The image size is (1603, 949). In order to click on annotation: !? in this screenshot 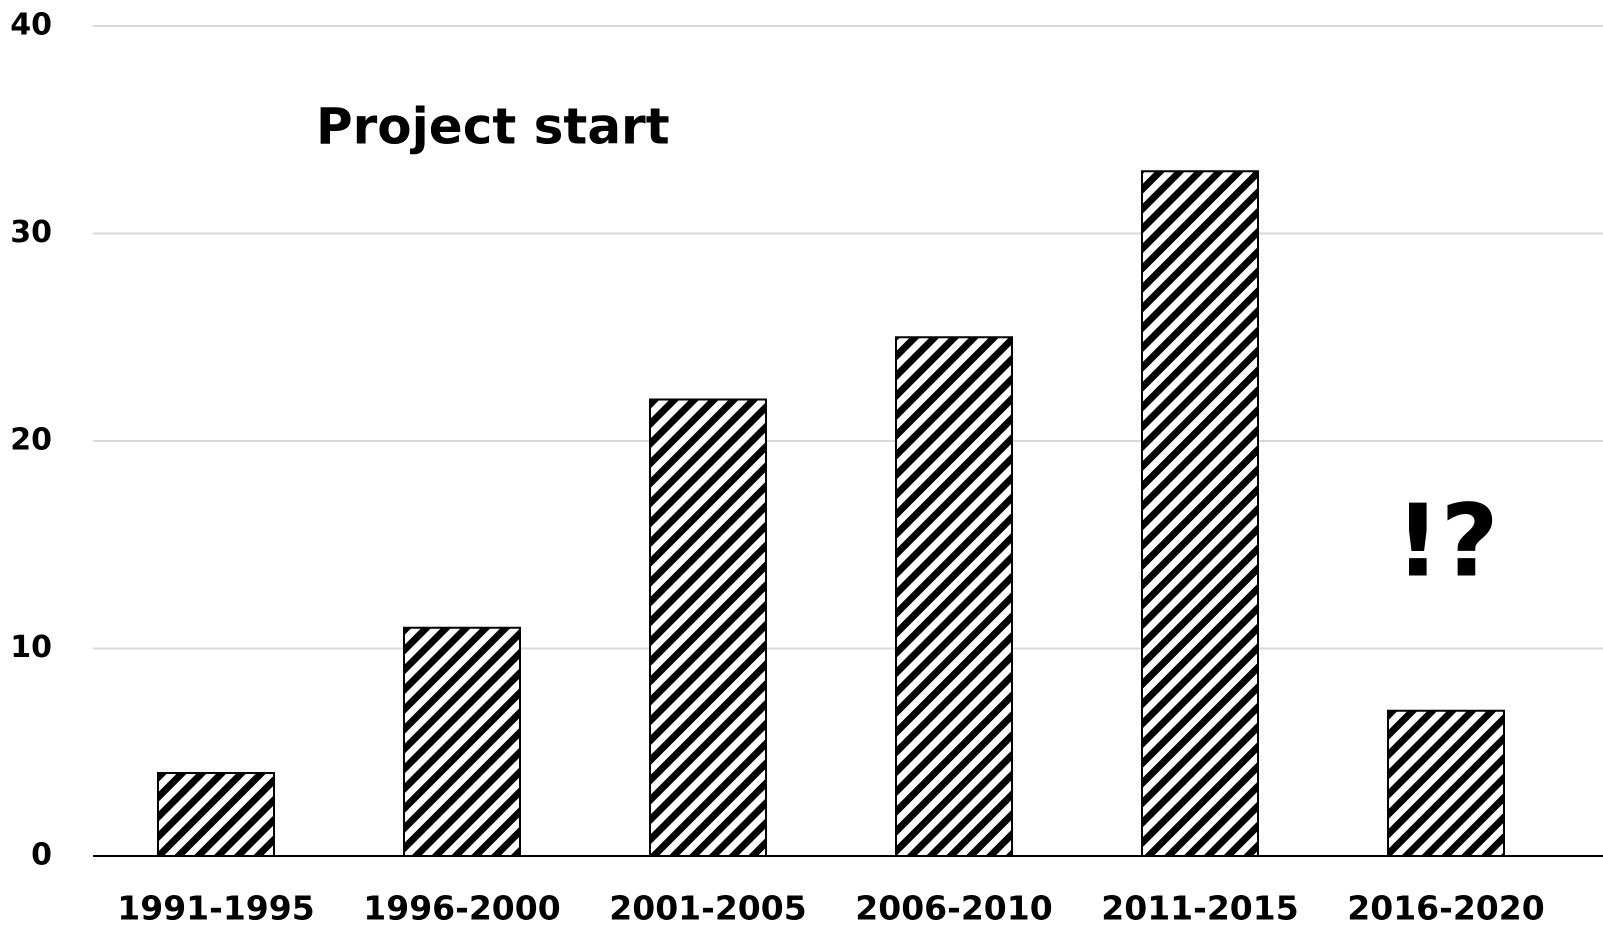, I will do `click(1447, 540)`.